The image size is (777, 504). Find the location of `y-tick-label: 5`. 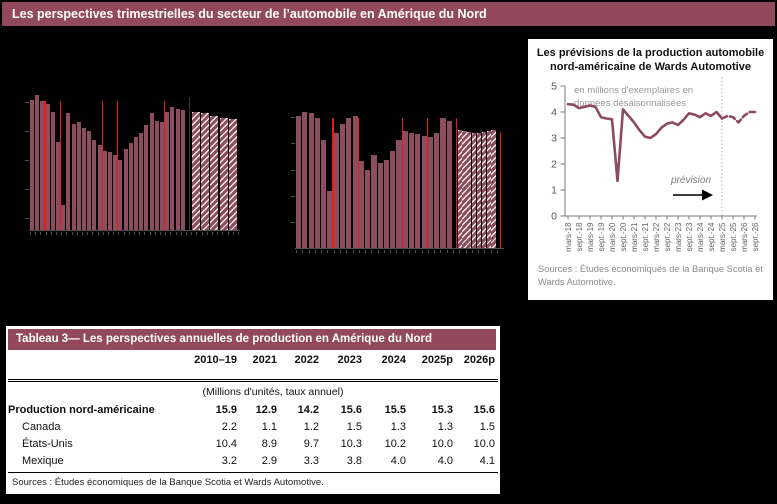

y-tick-label: 5 is located at coordinates (554, 87).